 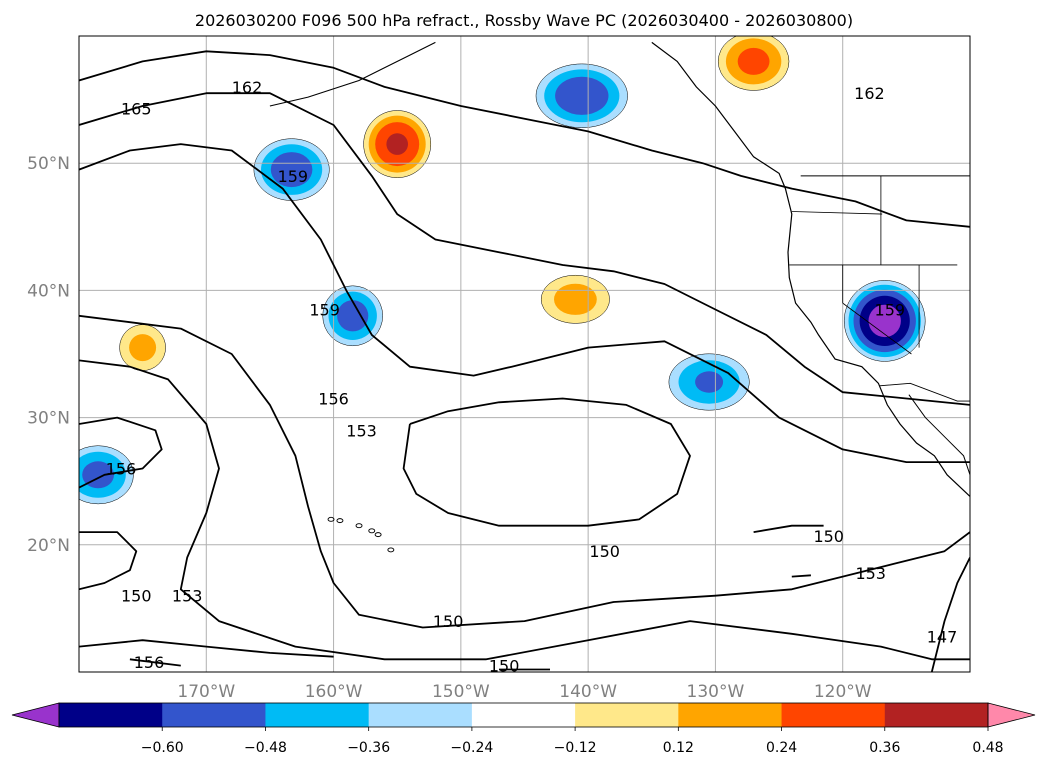 I want to click on colorbar-tick-label: −0.36, so click(x=368, y=748).